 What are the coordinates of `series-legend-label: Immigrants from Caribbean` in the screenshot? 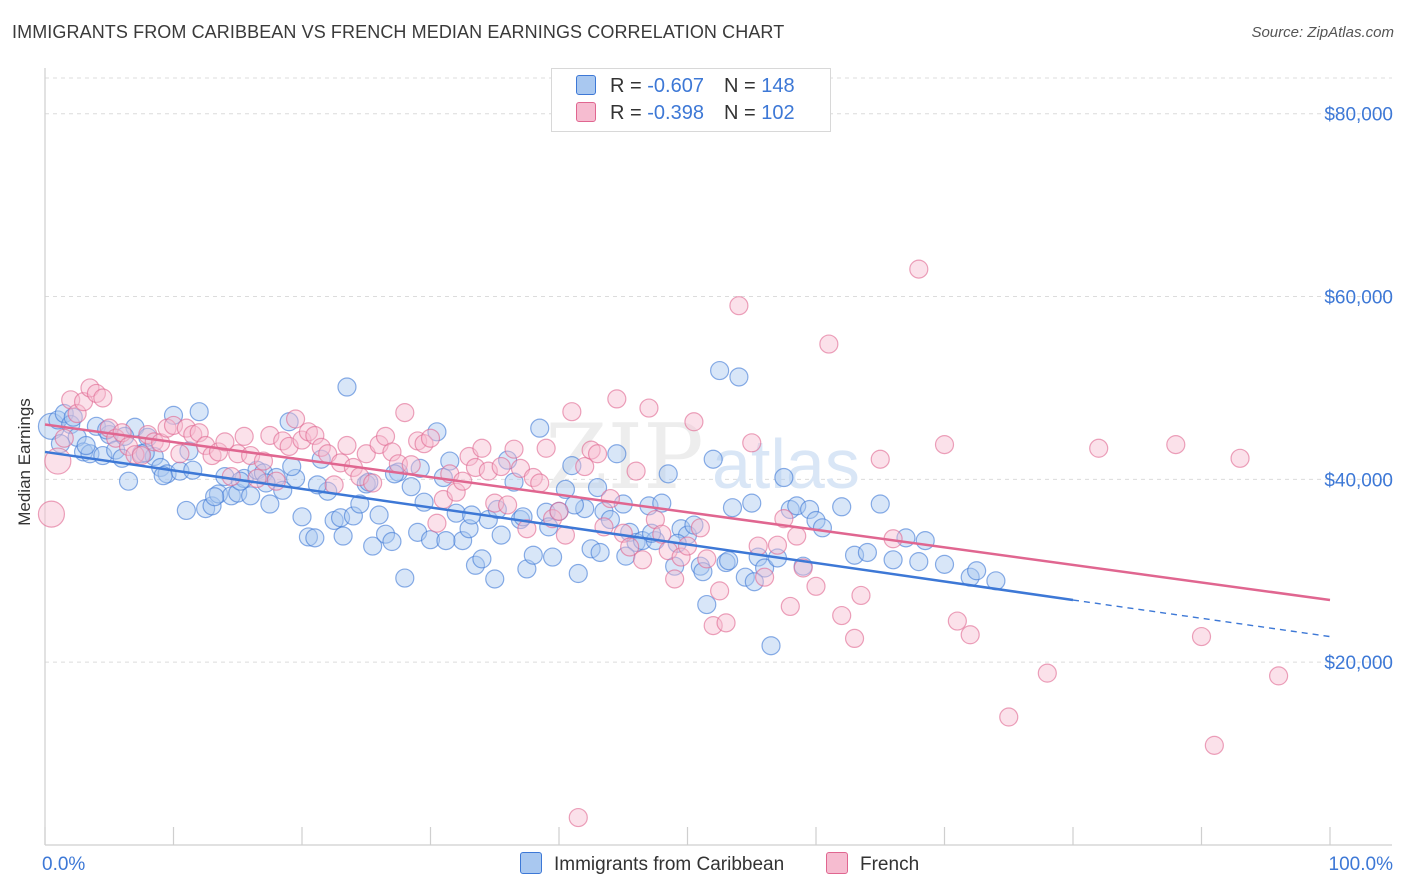 It's located at (669, 864).